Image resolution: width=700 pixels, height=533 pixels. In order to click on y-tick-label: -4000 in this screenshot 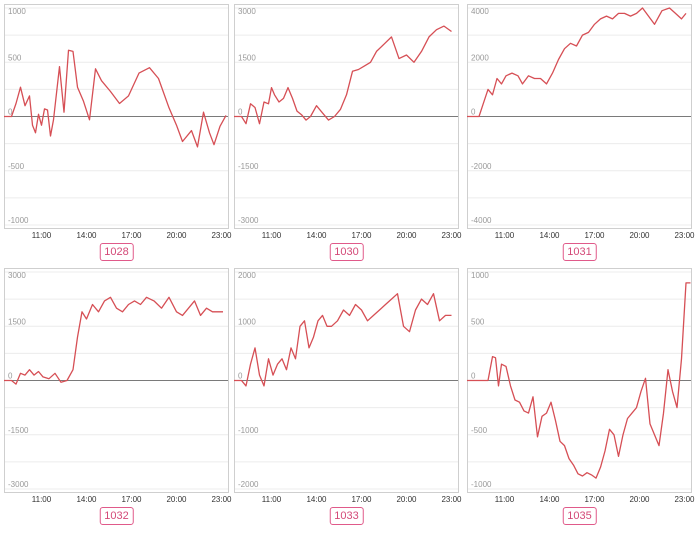, I will do `click(481, 220)`.